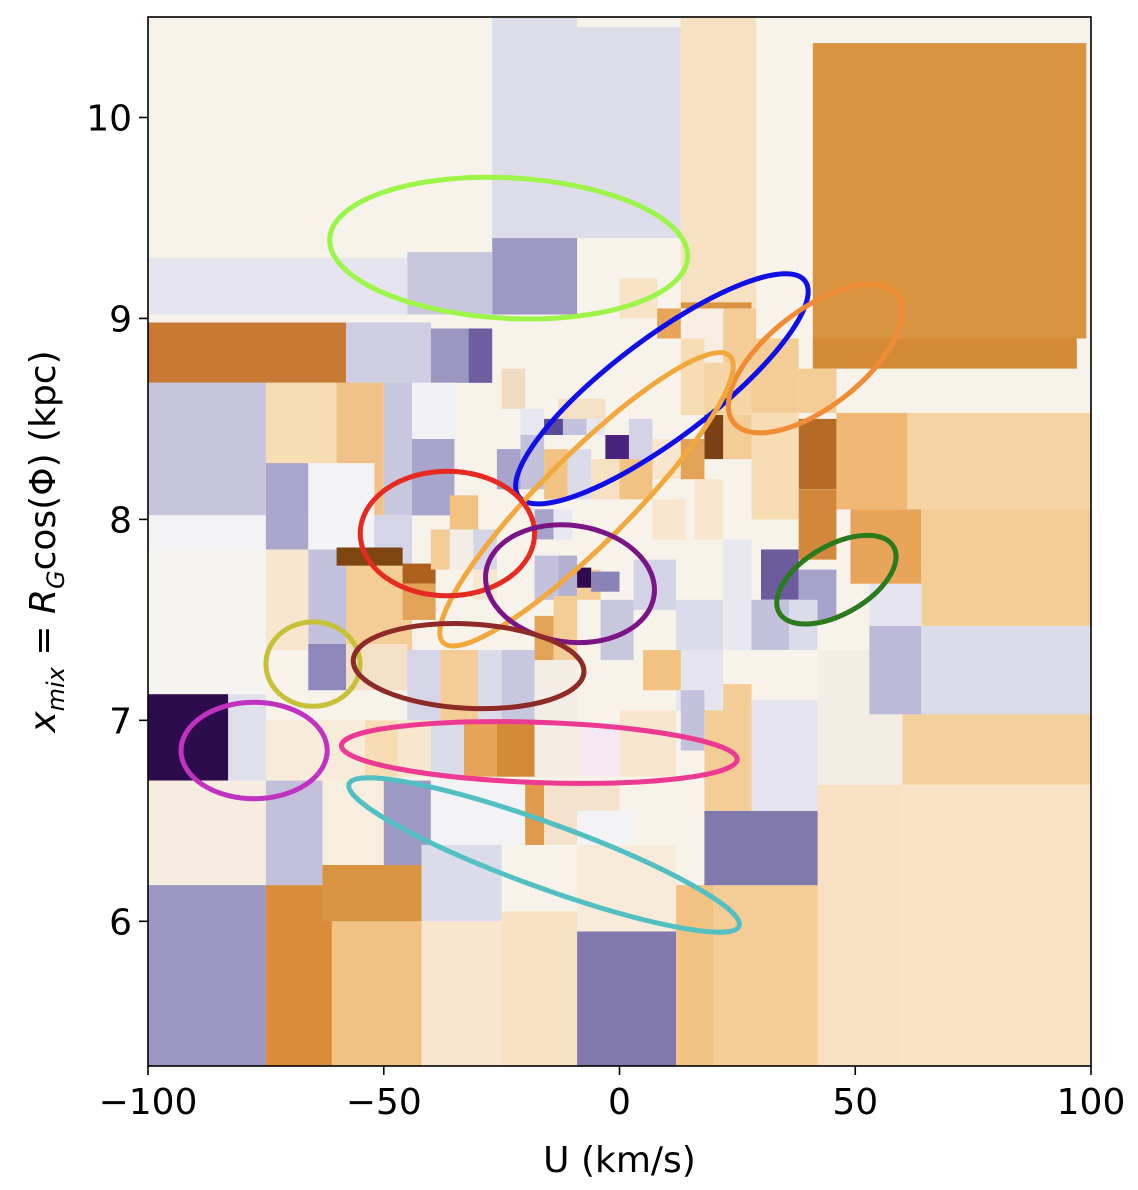 Image resolution: width=1138 pixels, height=1190 pixels. I want to click on x-tick-label-0: −100, so click(148, 1102).